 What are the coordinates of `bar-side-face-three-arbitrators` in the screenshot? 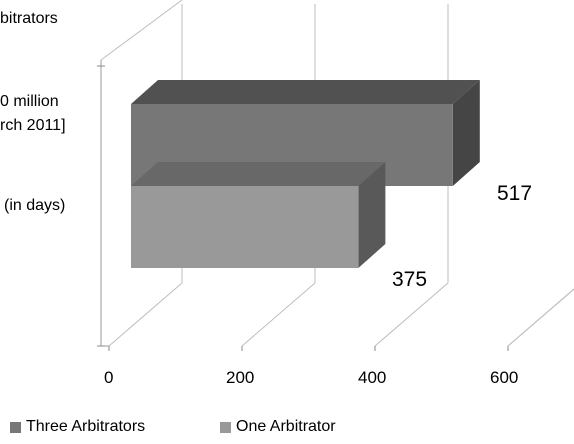 It's located at (466, 133).